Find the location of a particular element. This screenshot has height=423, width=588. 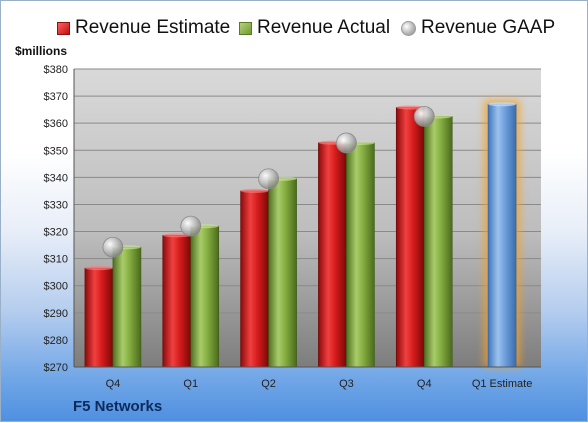

legend-label-estimate: Revenue Estimate is located at coordinates (153, 27).